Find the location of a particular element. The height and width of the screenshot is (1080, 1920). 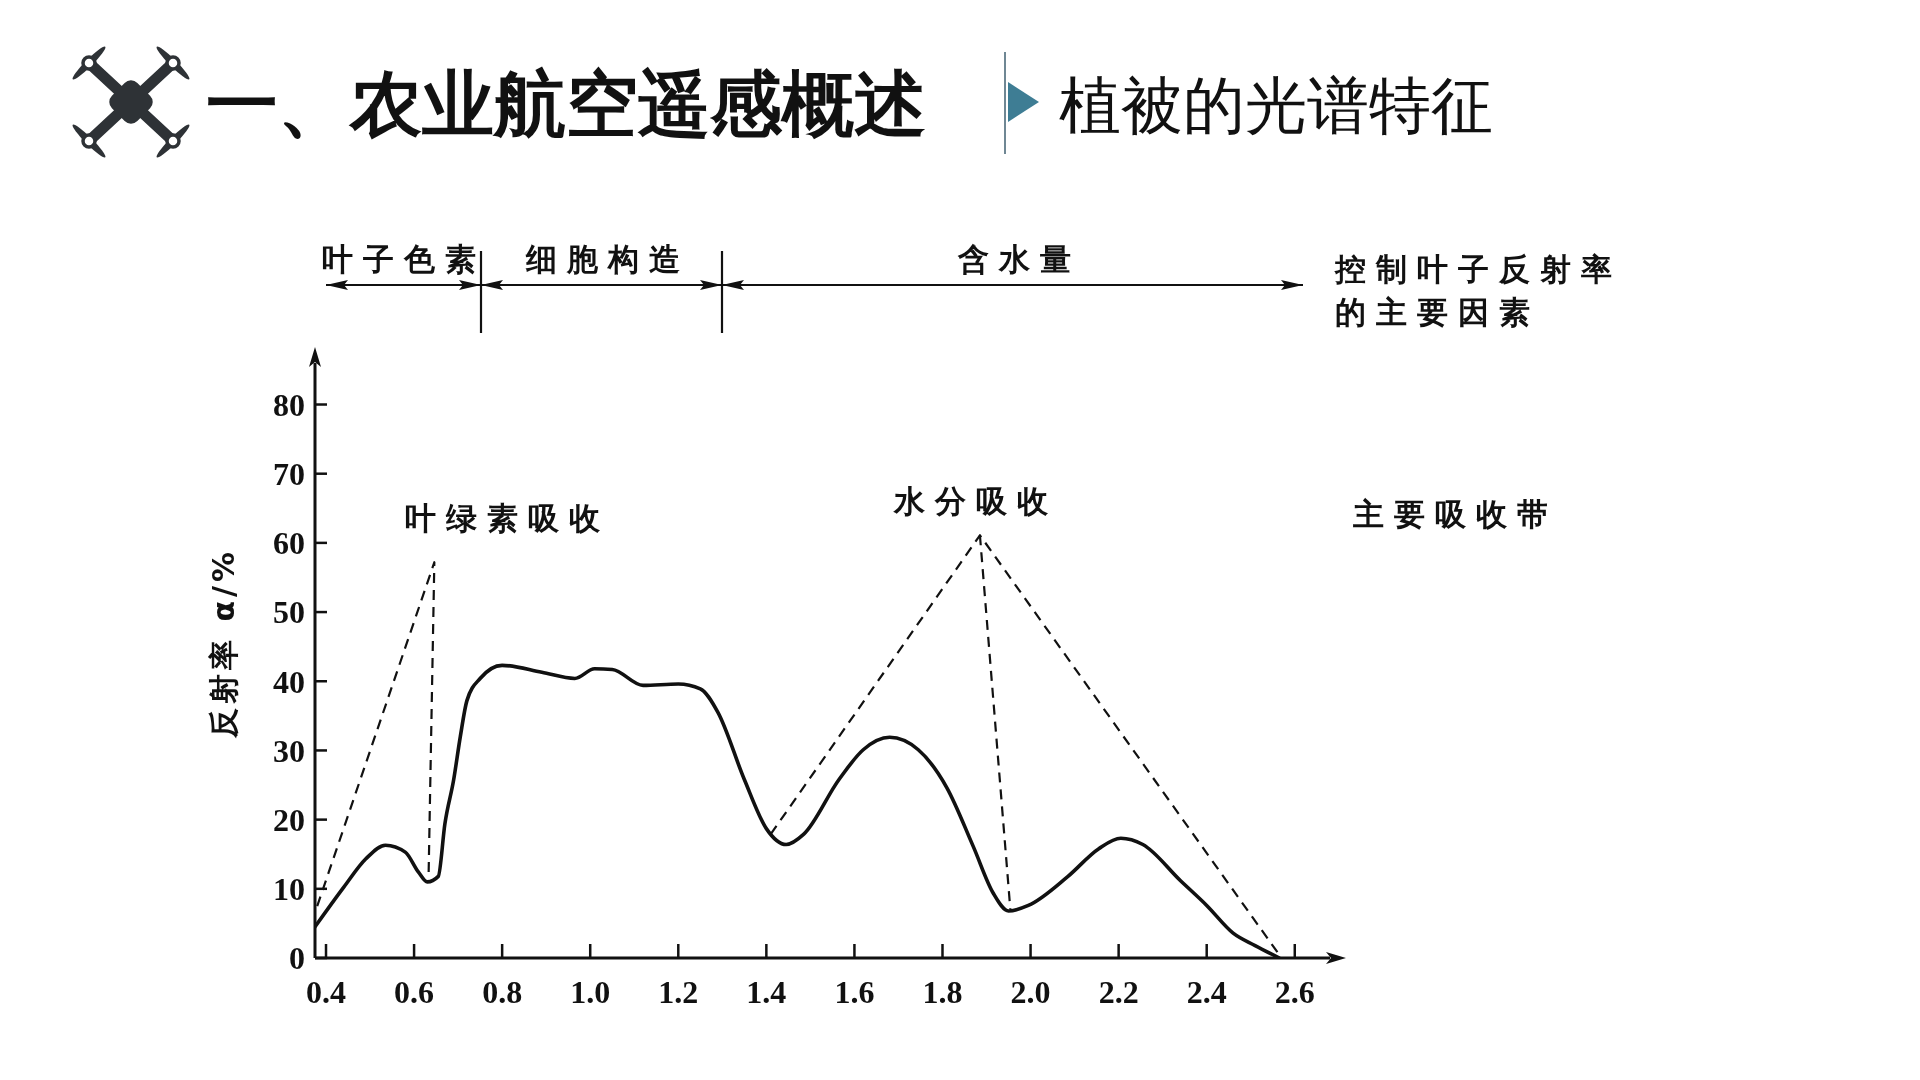

x-tick-label: 0.8 is located at coordinates (502, 991).